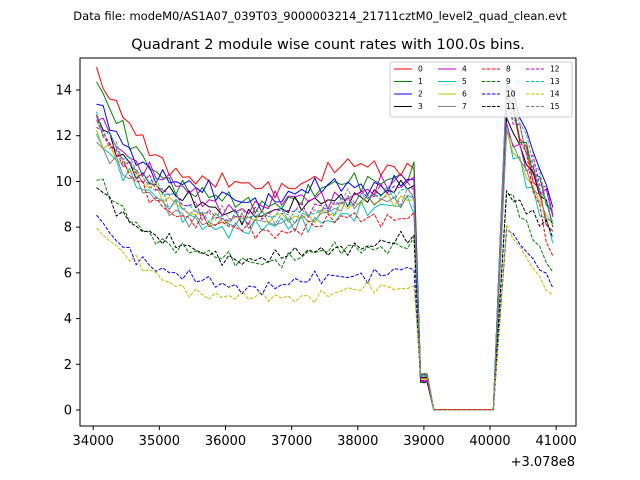 This screenshot has height=480, width=640. What do you see at coordinates (508, 81) in the screenshot?
I see `legend-label-9: 9` at bounding box center [508, 81].